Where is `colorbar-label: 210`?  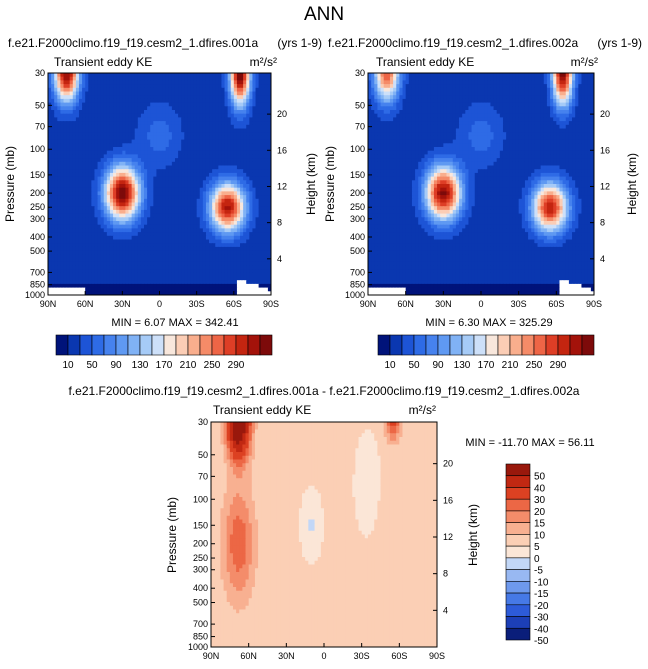
colorbar-label: 210 is located at coordinates (188, 365).